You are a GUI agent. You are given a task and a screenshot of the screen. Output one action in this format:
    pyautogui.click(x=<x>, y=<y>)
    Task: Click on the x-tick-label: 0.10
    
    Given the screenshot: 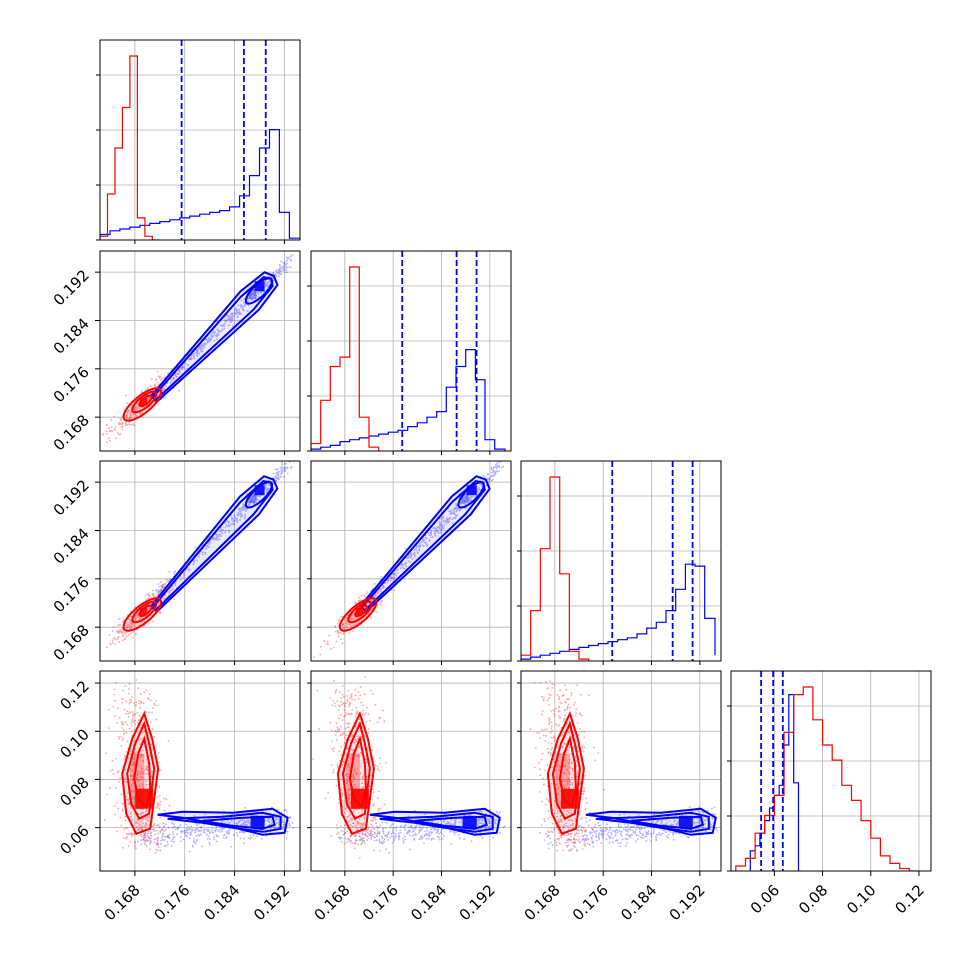 What is the action you would take?
    pyautogui.click(x=861, y=899)
    